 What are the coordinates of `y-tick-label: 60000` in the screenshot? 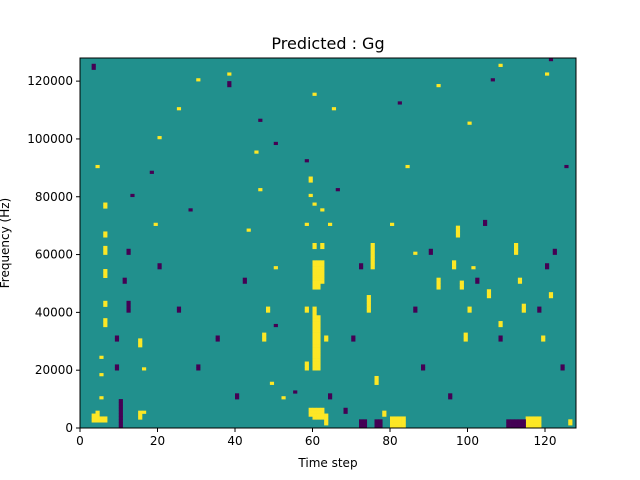 It's located at (54, 255).